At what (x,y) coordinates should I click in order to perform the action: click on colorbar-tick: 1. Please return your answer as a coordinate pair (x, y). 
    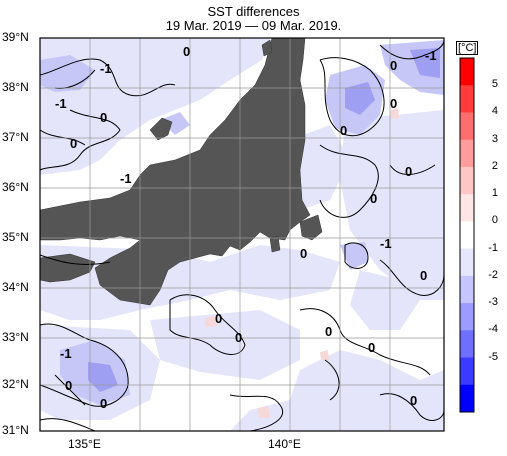
    Looking at the image, I should click on (494, 193).